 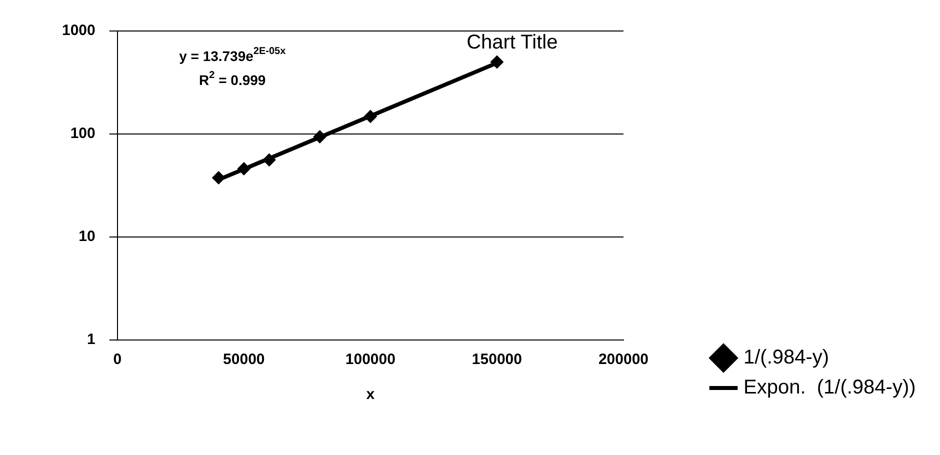 I want to click on x-tick-label: 0, so click(x=117, y=359).